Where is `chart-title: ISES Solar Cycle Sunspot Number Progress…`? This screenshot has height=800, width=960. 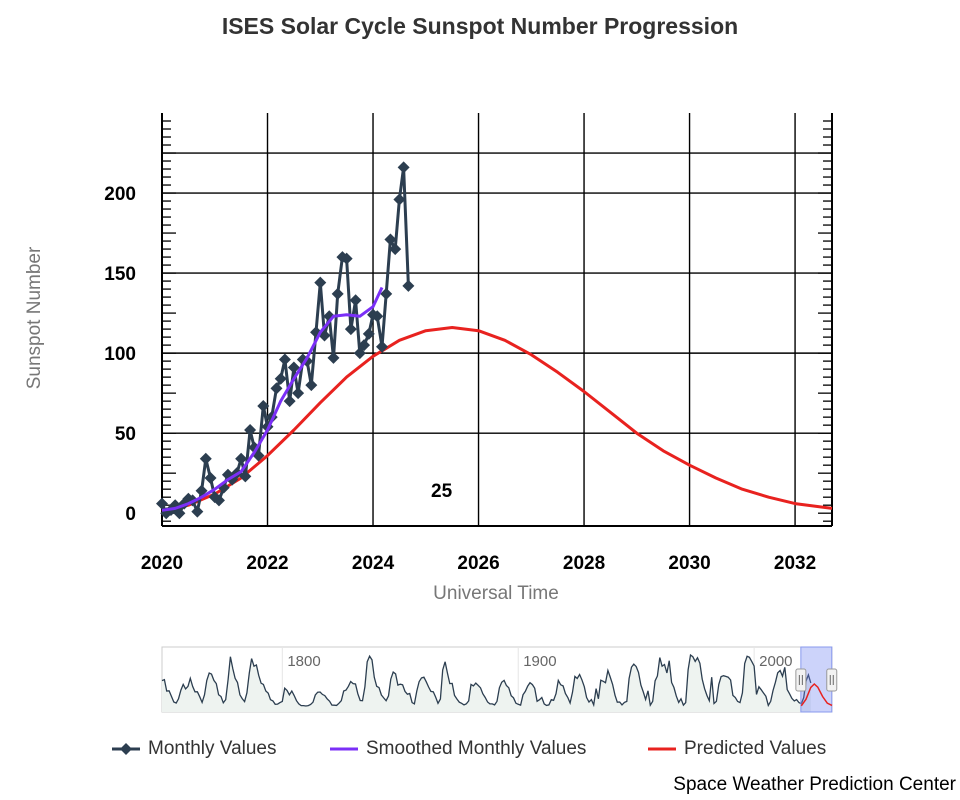
chart-title: ISES Solar Cycle Sunspot Number Progress… is located at coordinates (480, 26).